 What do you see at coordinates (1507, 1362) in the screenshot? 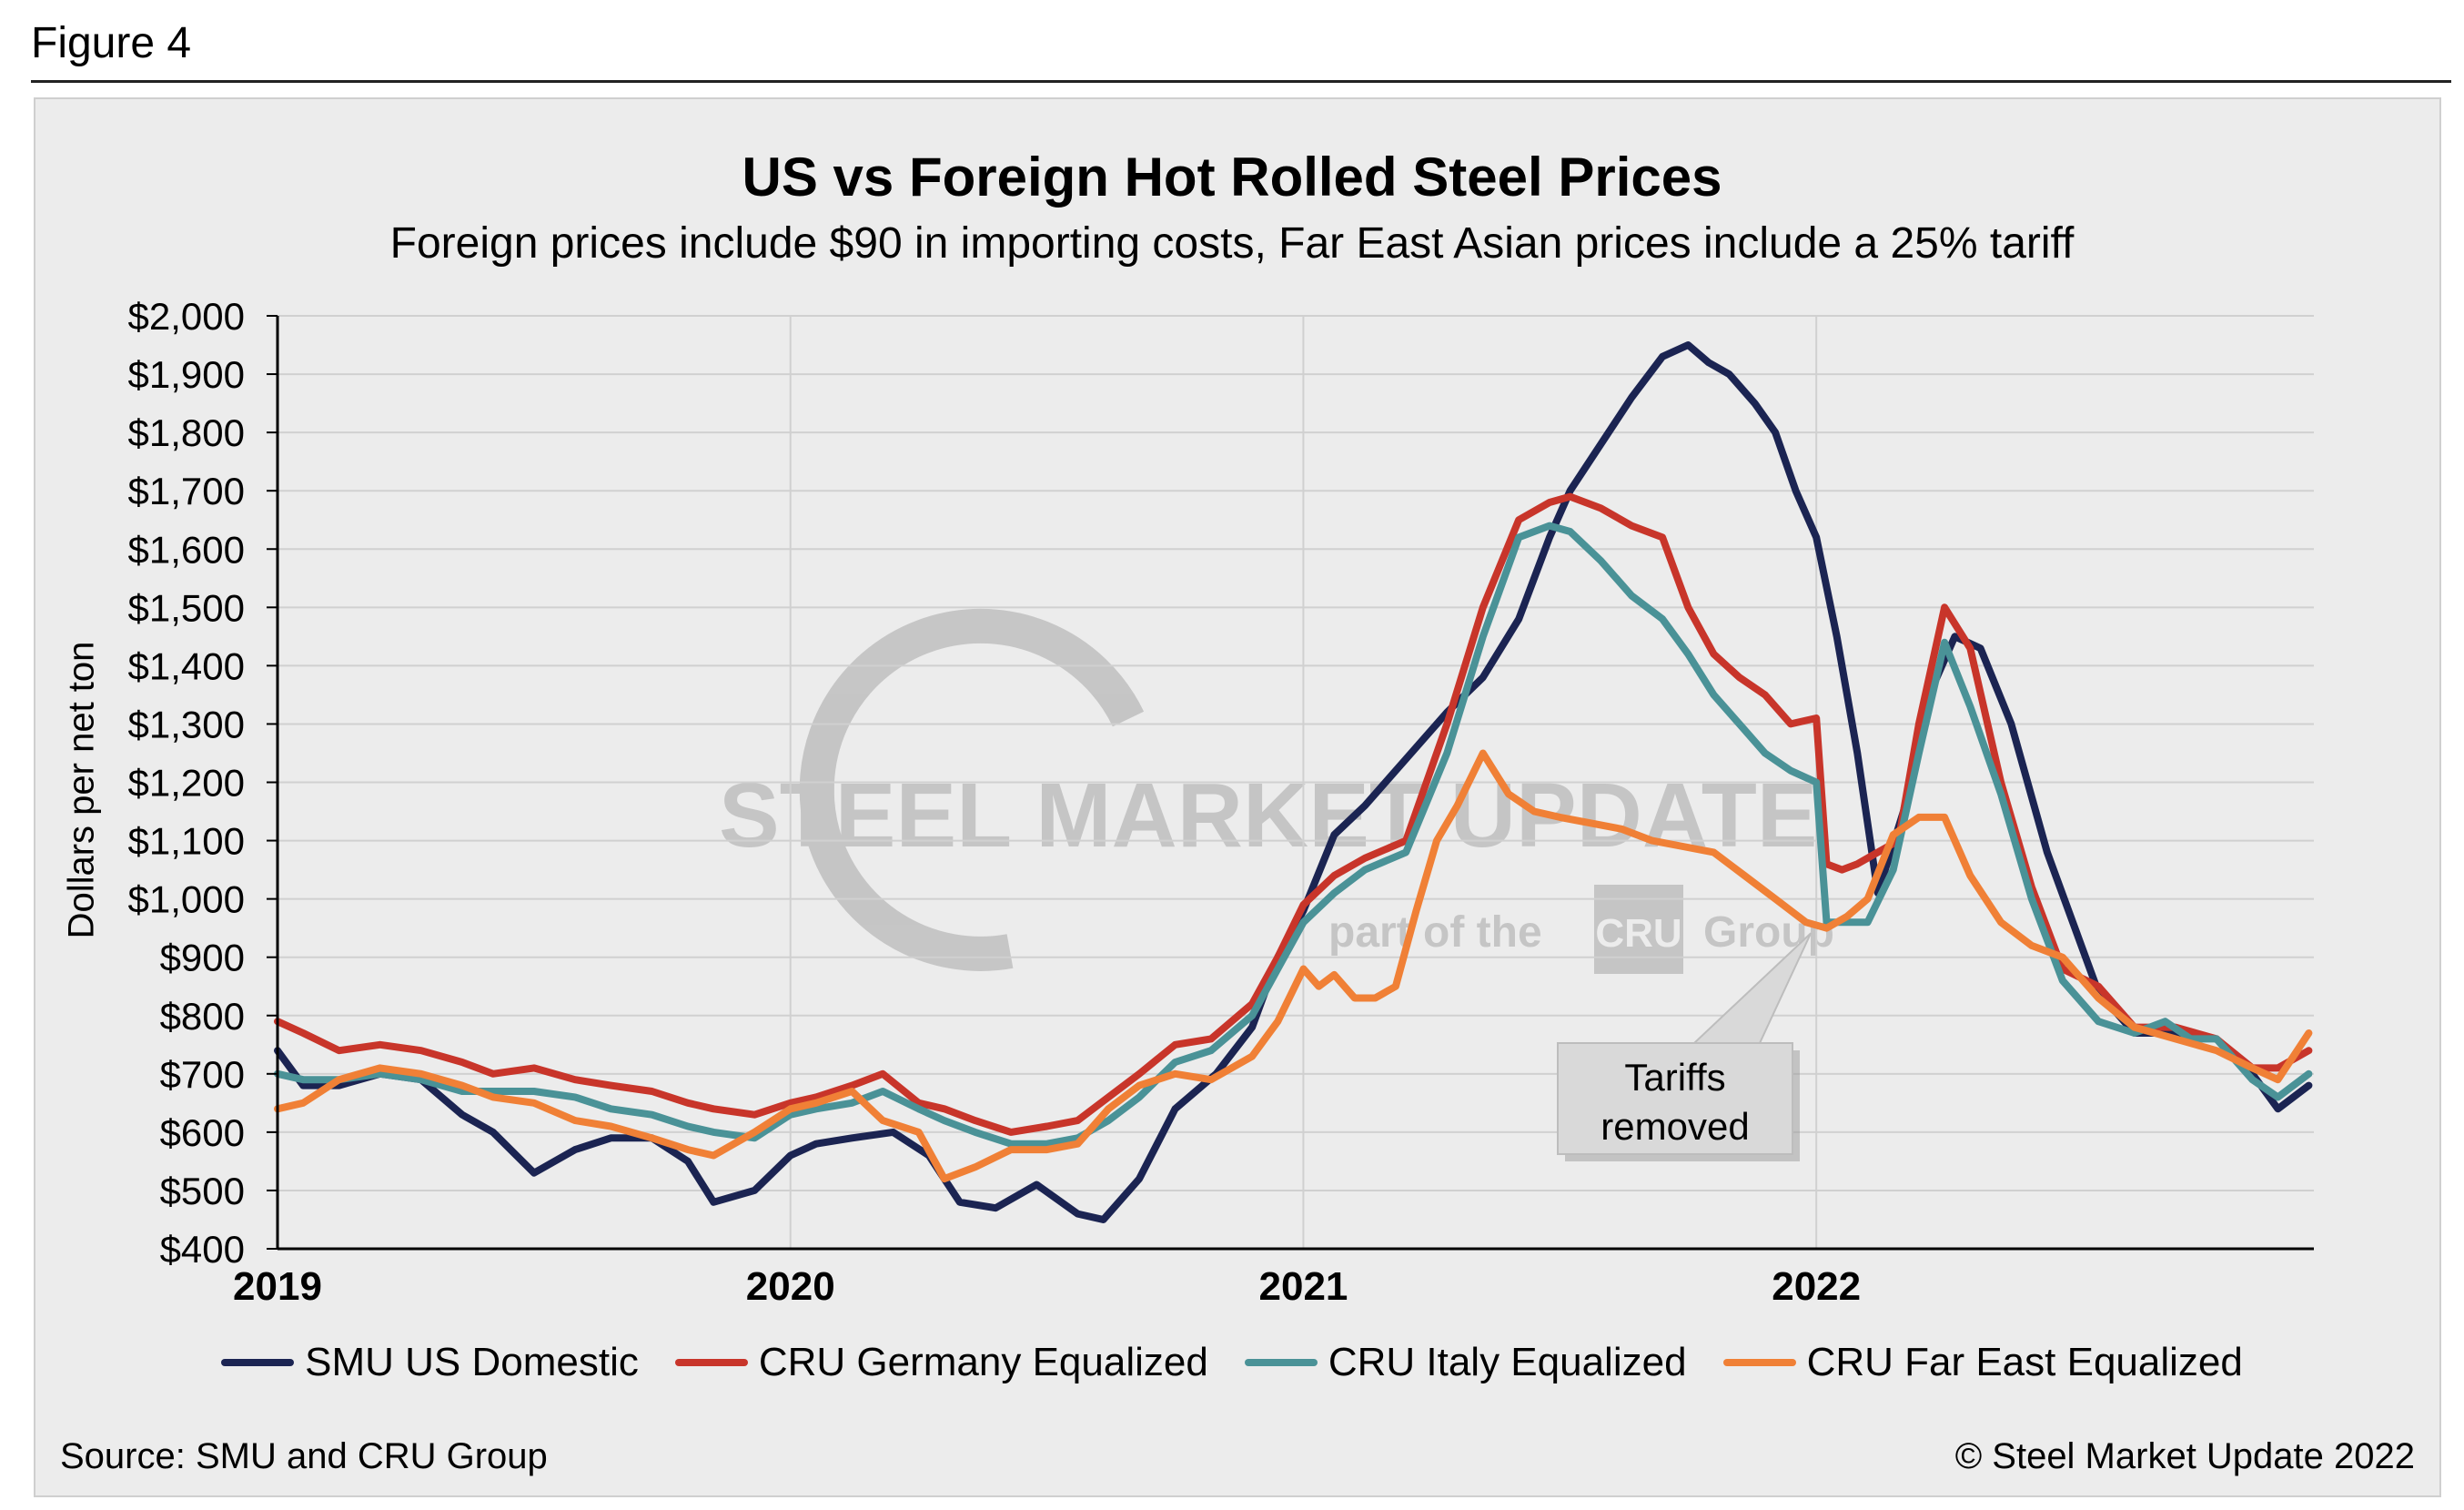
I see `legend-label: CRU Italy Equalized` at bounding box center [1507, 1362].